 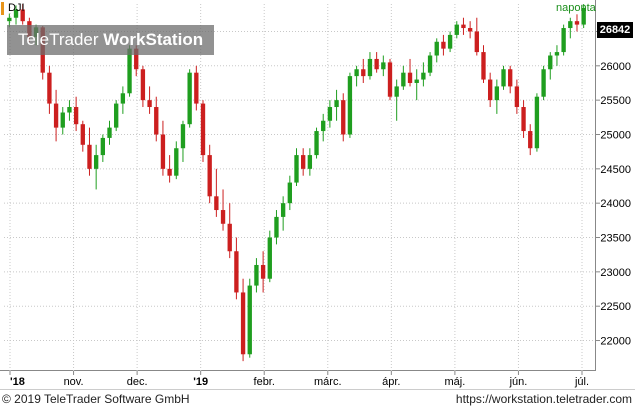 I want to click on y-tick-label: 24500, so click(x=615, y=170).